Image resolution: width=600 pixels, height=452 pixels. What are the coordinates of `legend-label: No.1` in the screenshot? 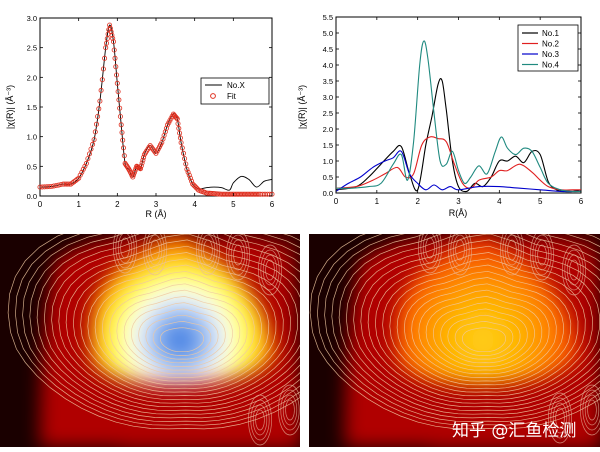 It's located at (550, 33).